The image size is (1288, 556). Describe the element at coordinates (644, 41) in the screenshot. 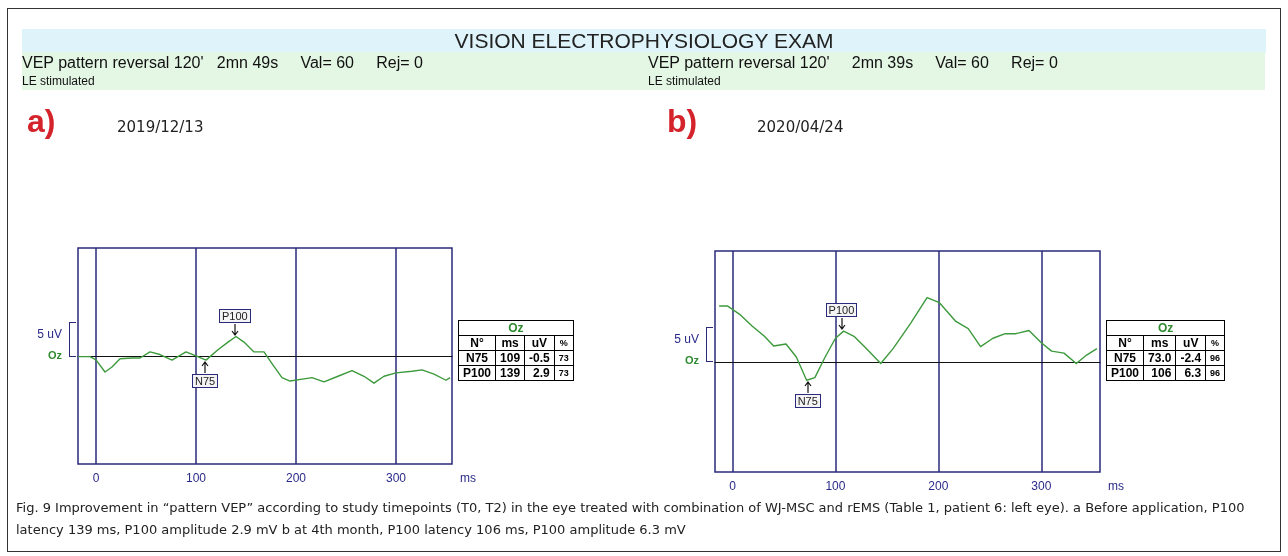

I see `text: VISION ELECTROPHYSIOLOGY EXAM` at that location.